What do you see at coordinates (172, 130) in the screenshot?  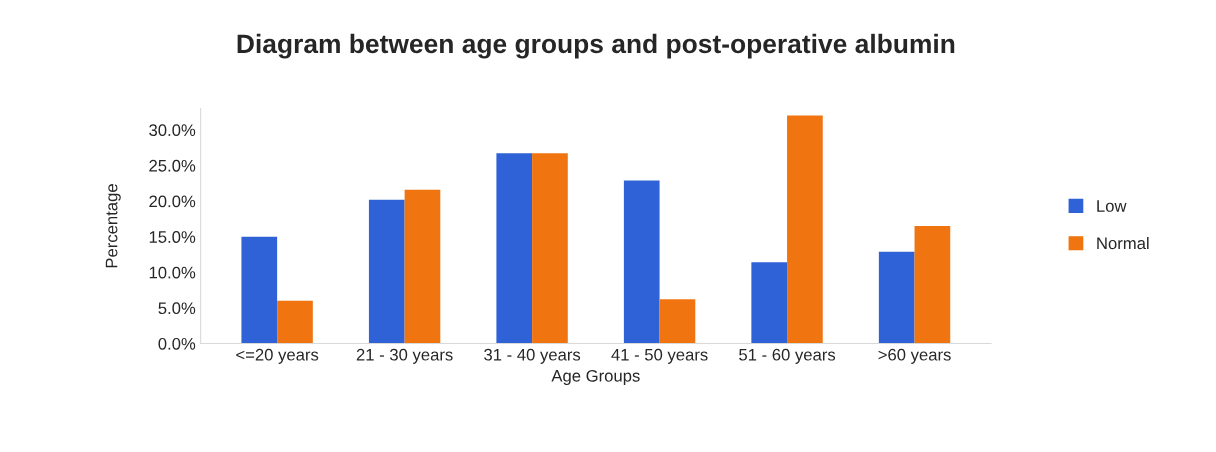 I see `y-tick-label: 30.0%` at bounding box center [172, 130].